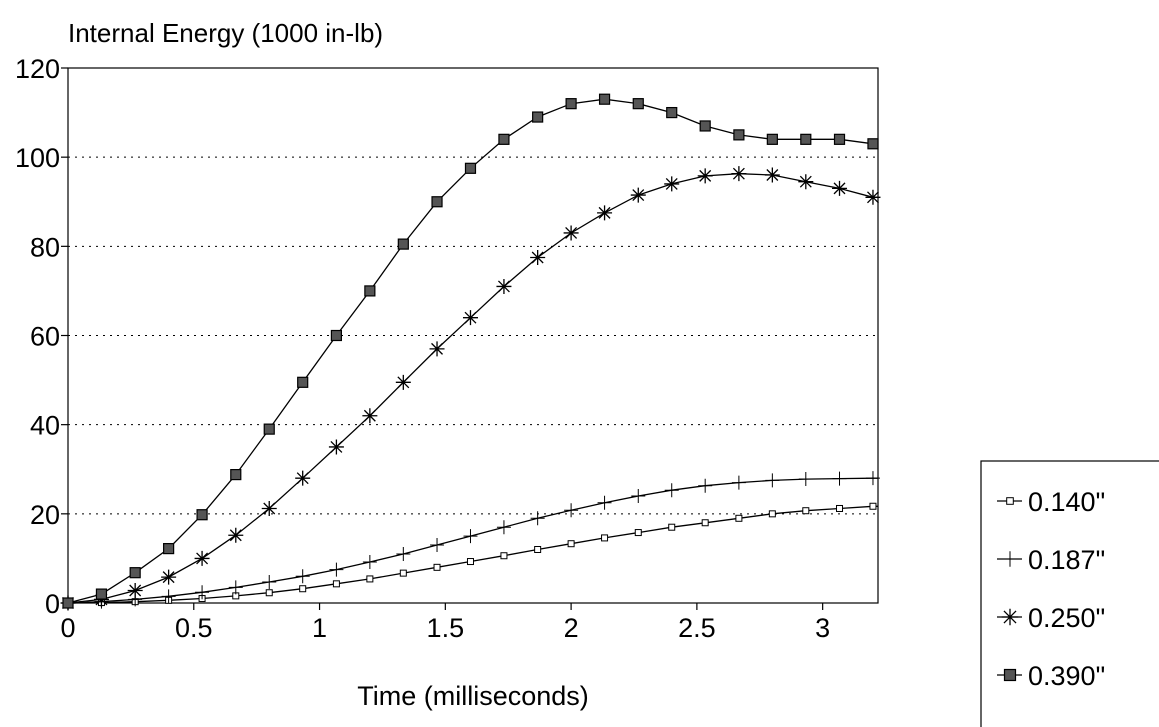 The height and width of the screenshot is (727, 1159). Describe the element at coordinates (1066, 560) in the screenshot. I see `legend-label: 0.187"` at that location.